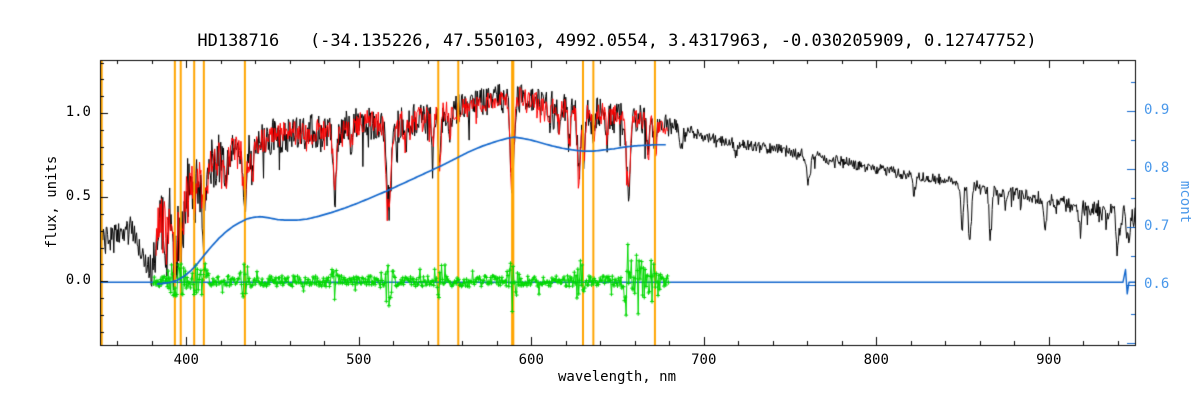 The width and height of the screenshot is (1200, 400). I want to click on y-axis-label-right: mcont, so click(1185, 202).